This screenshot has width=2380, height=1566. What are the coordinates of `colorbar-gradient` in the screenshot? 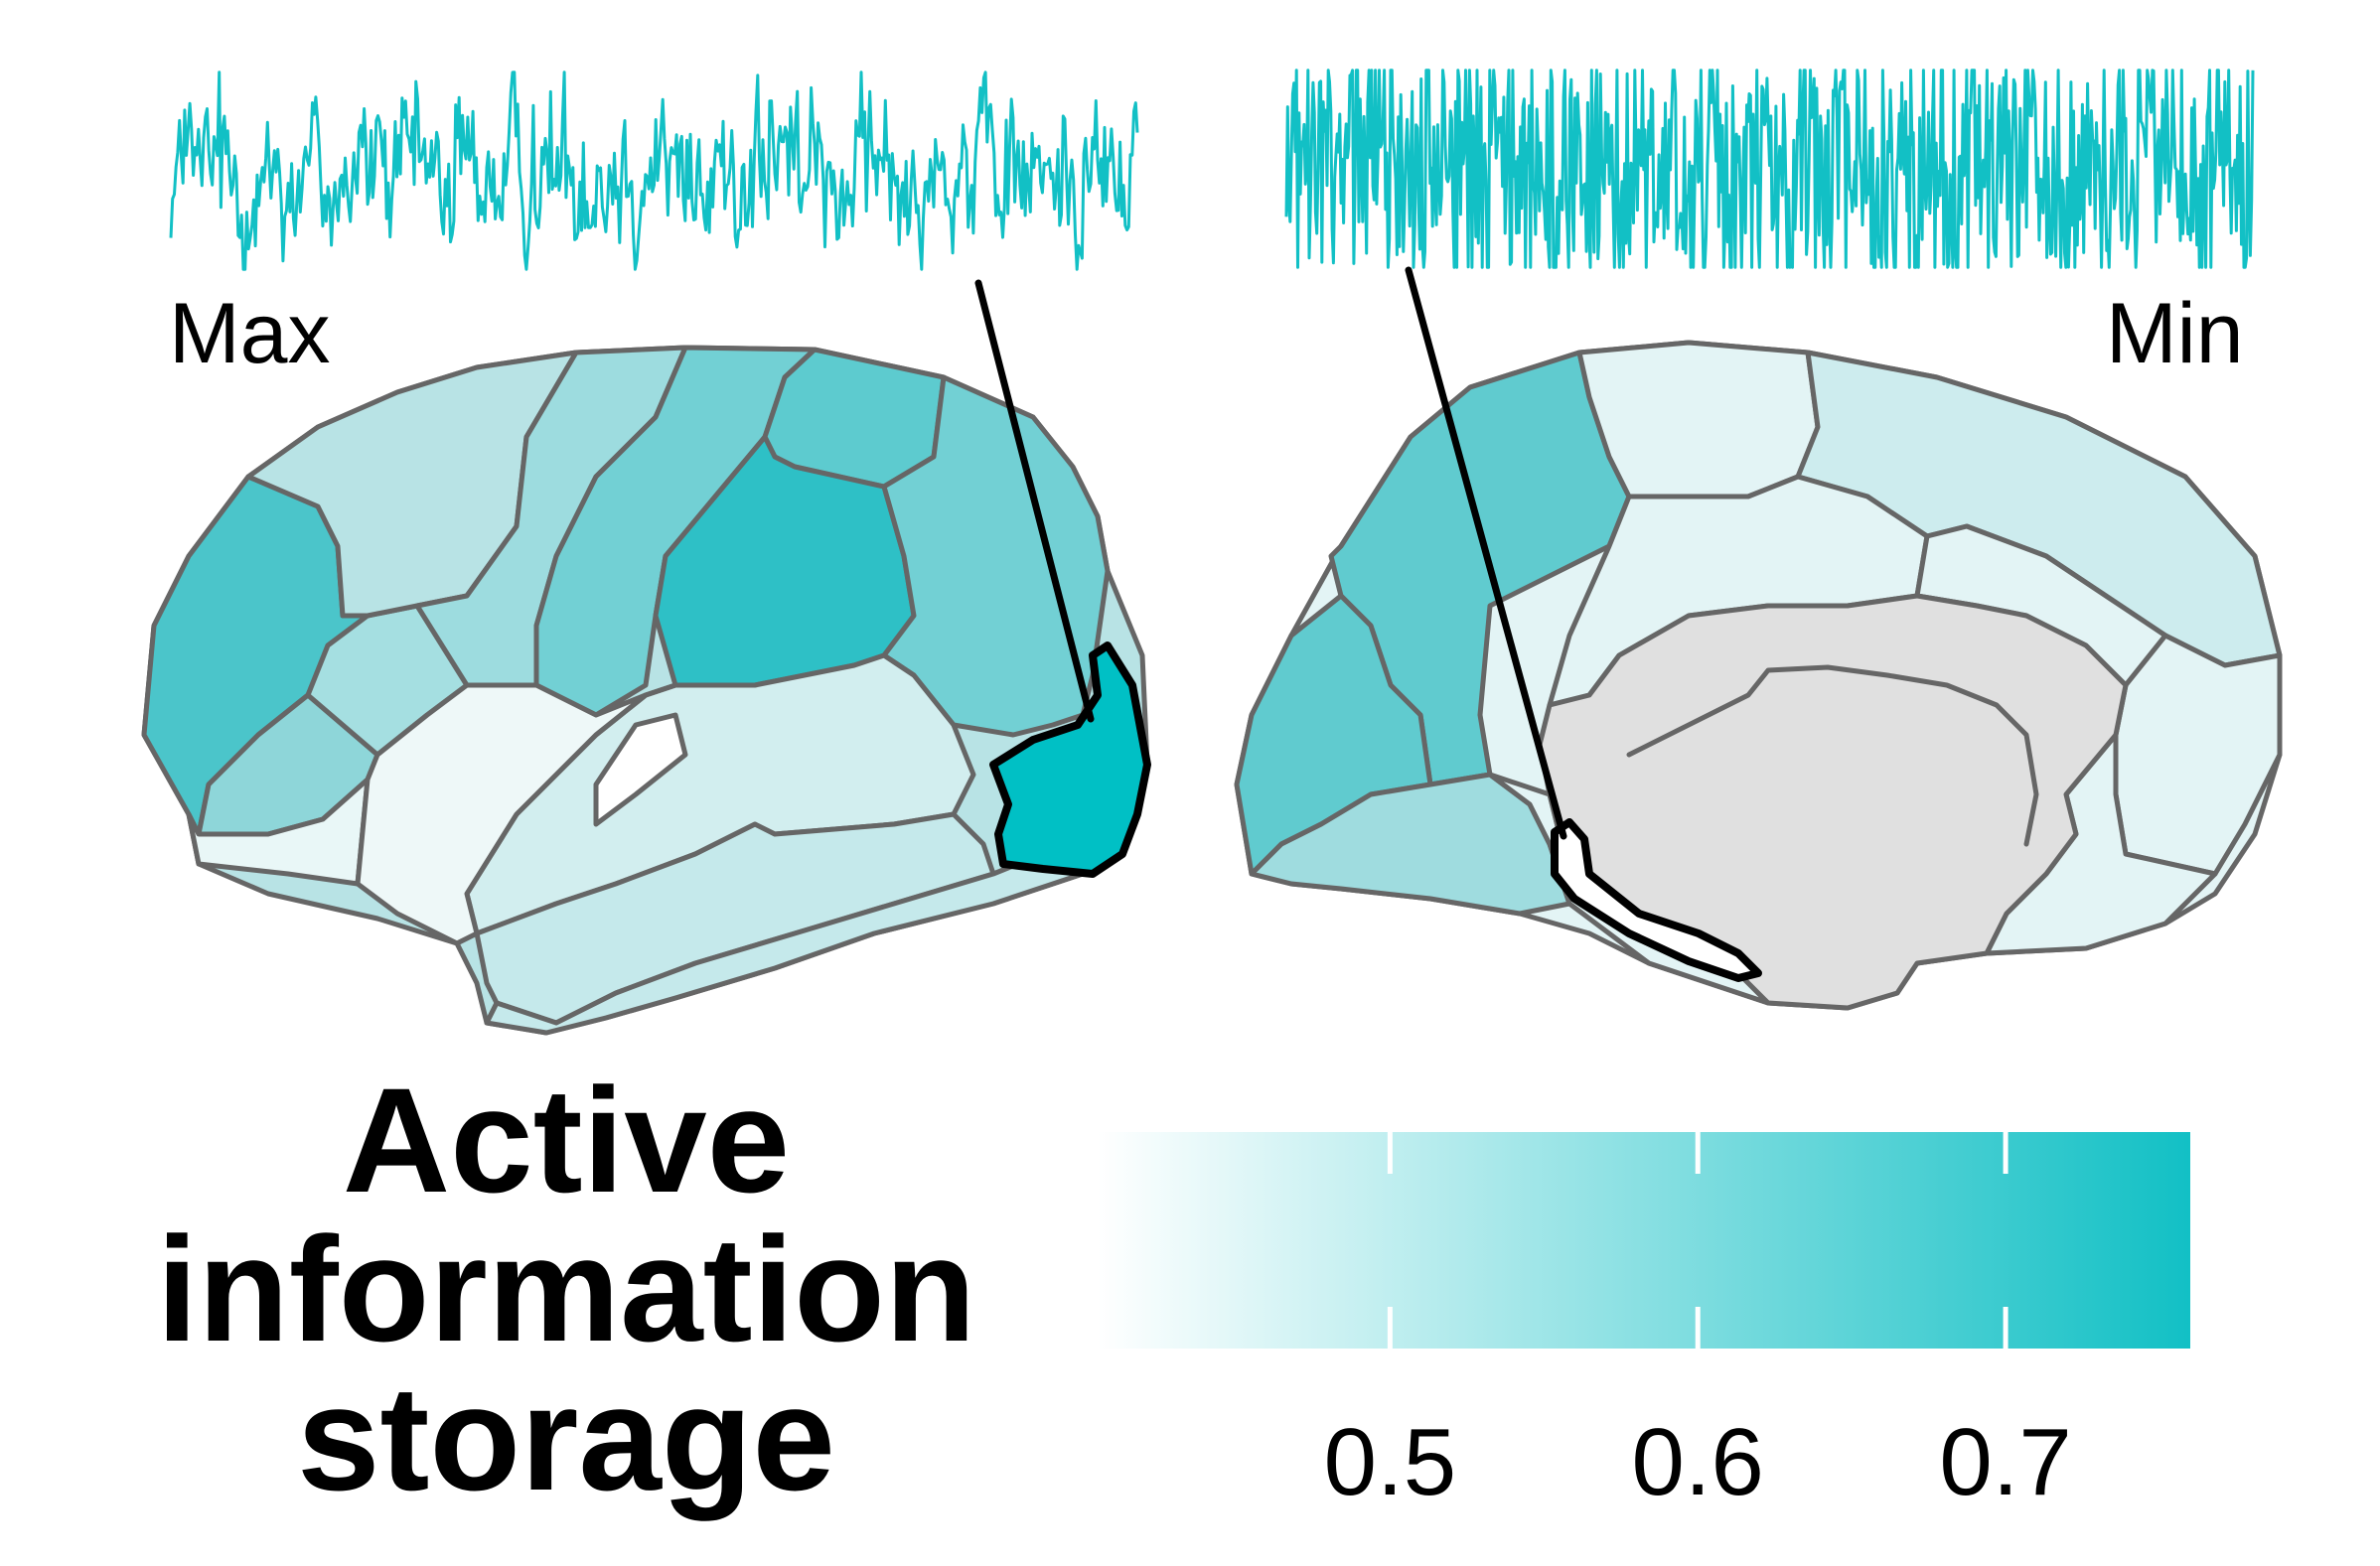 It's located at (1644, 1240).